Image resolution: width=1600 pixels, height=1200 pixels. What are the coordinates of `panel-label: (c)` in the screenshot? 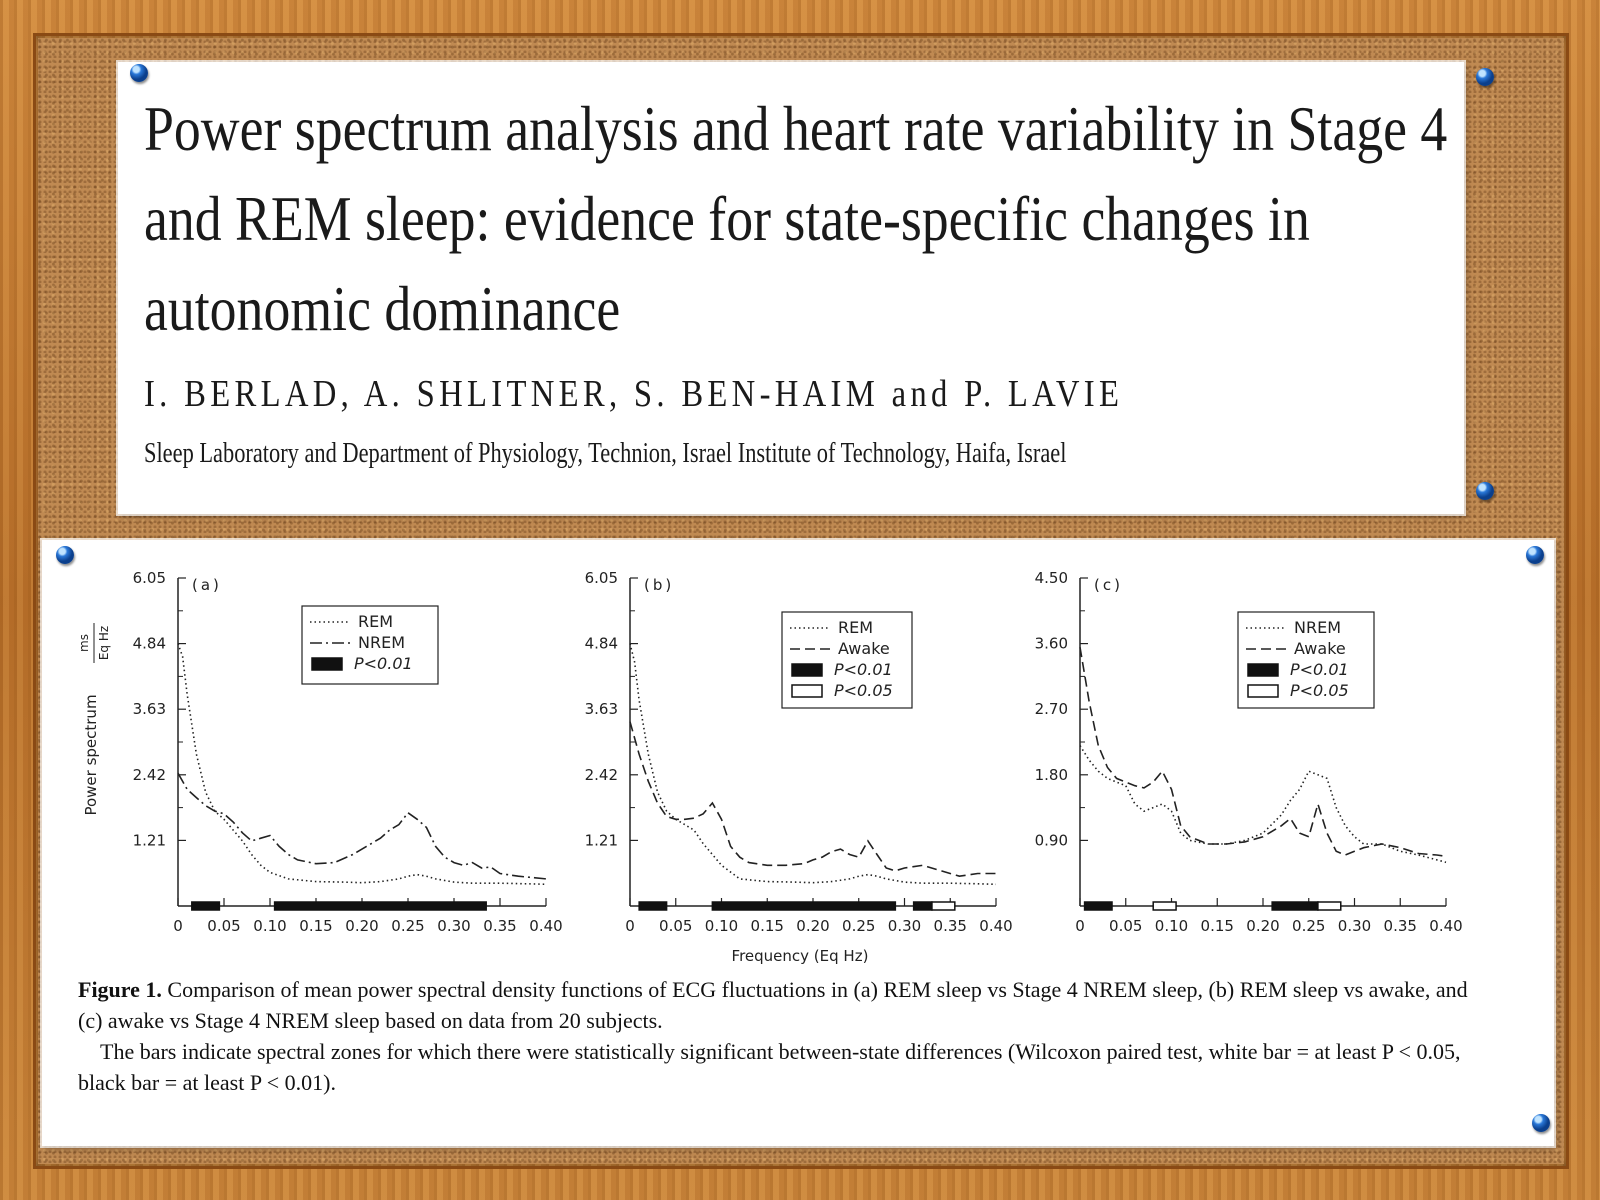 It's located at (1108, 585).